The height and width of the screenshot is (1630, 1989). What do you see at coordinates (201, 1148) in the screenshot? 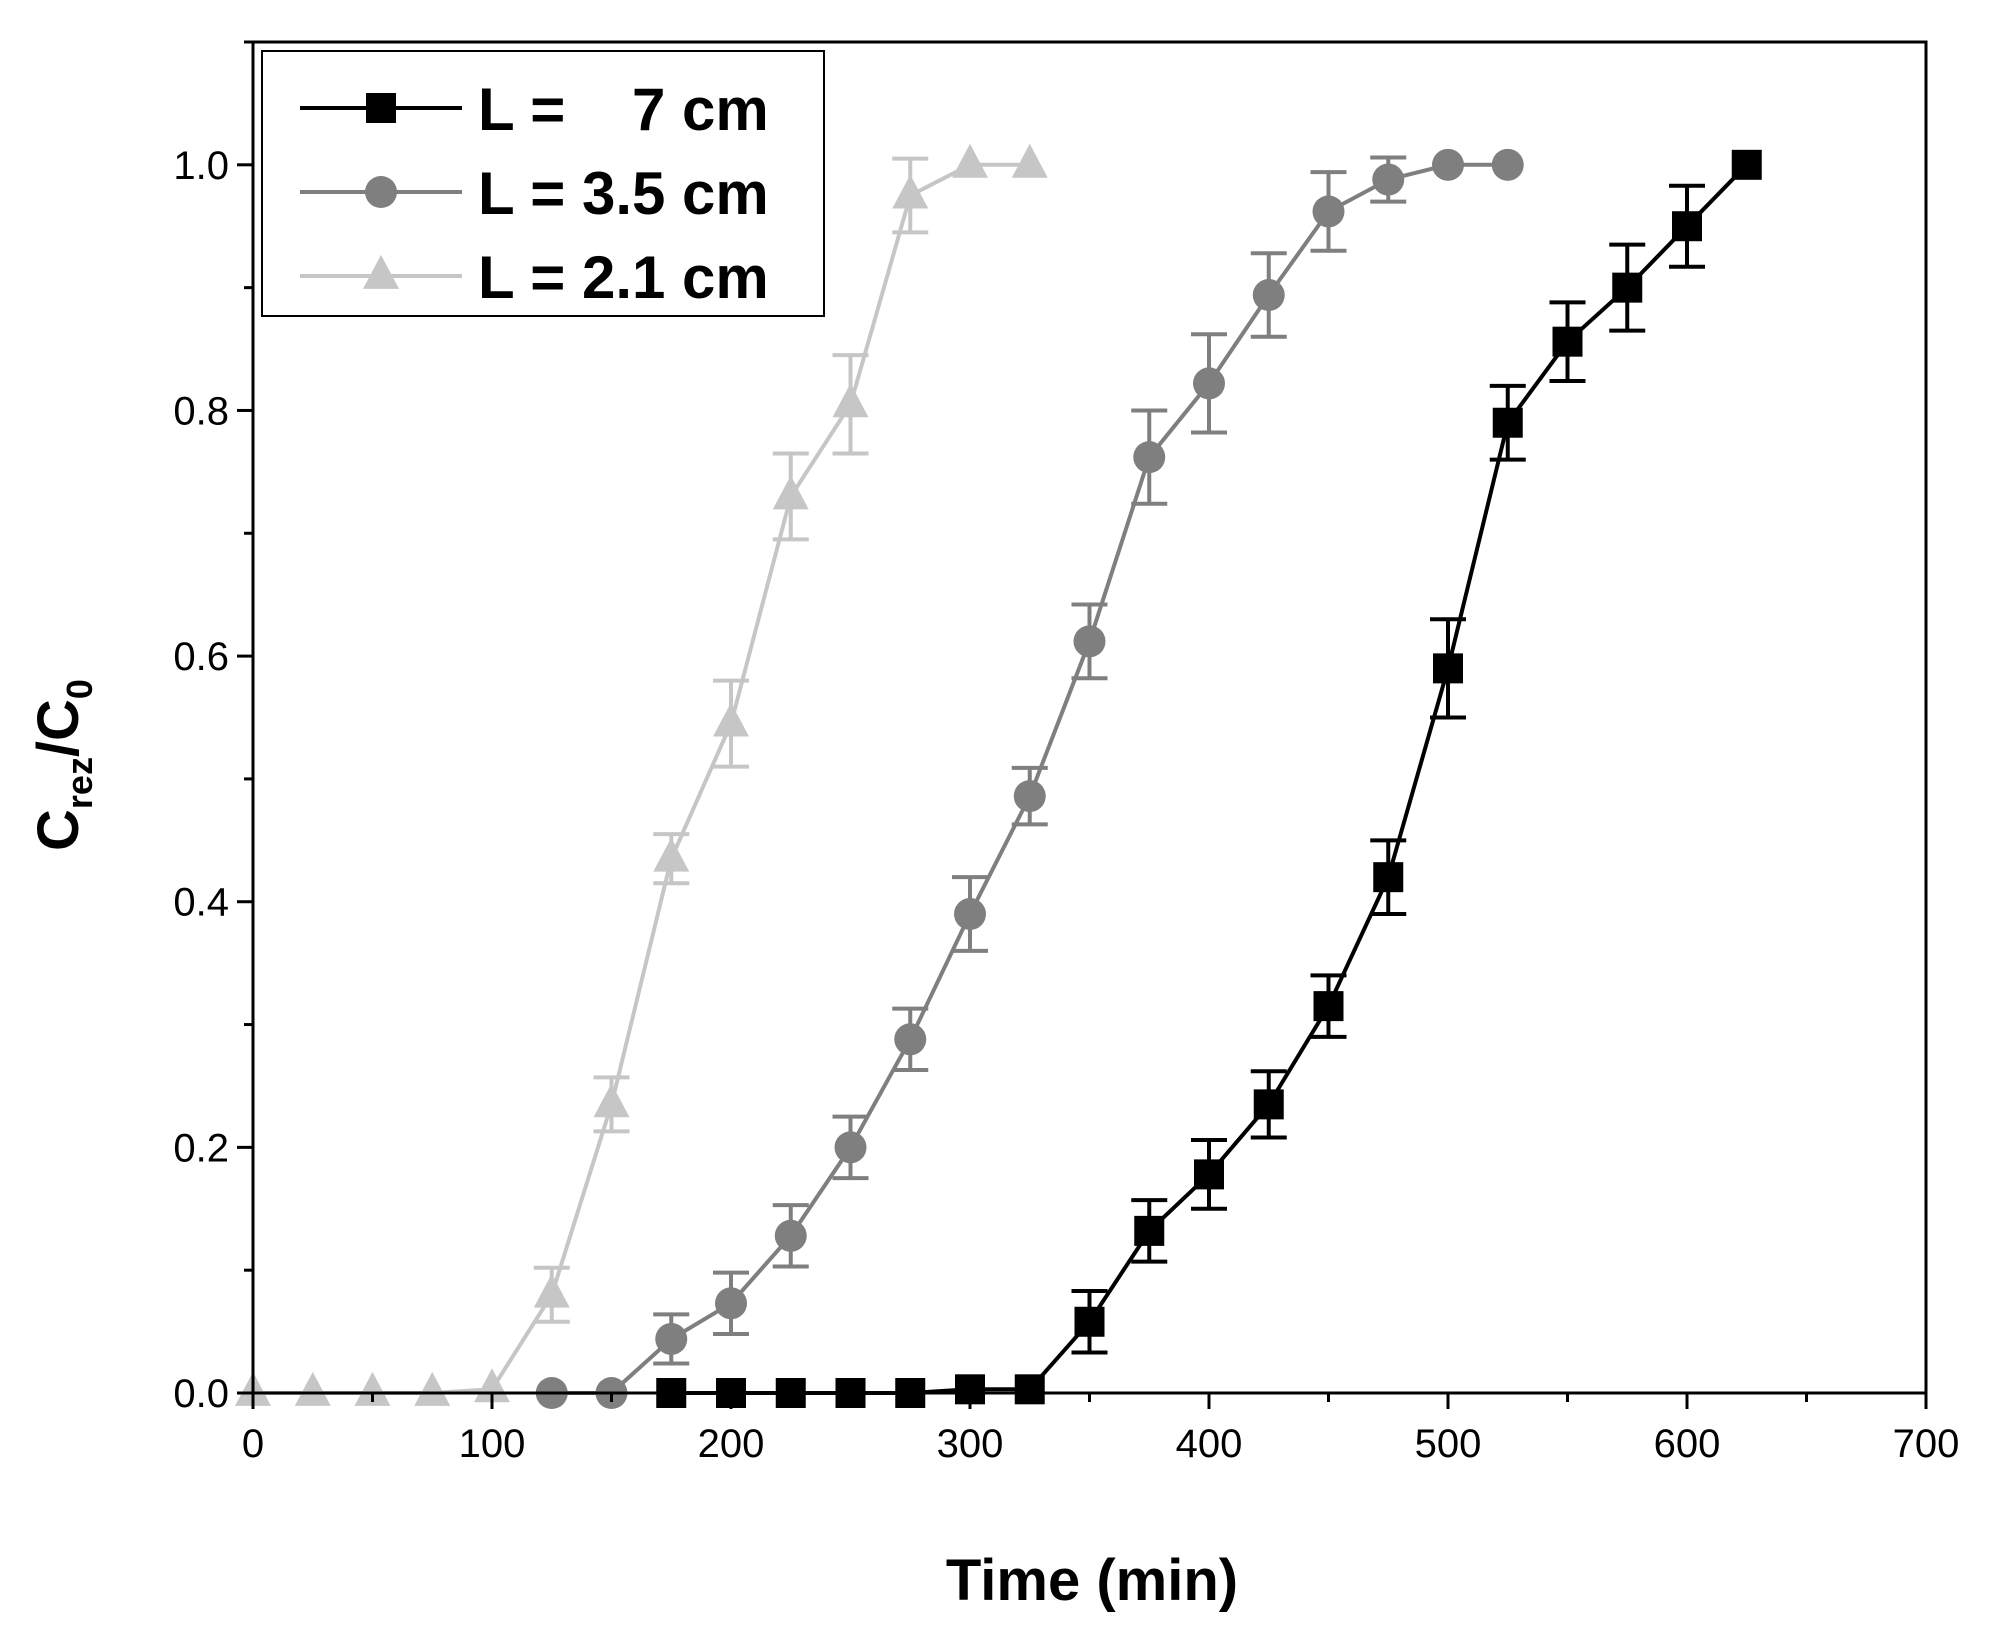
I see `y-tick-label: 0.2` at bounding box center [201, 1148].